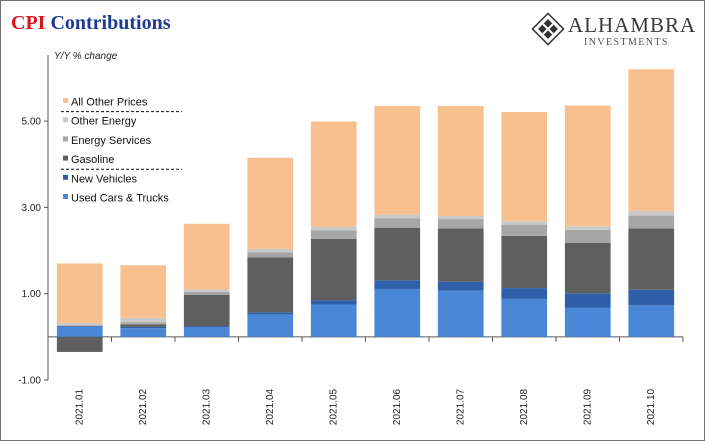  What do you see at coordinates (206, 406) in the screenshot?
I see `x-tick-label: 2021.03` at bounding box center [206, 406].